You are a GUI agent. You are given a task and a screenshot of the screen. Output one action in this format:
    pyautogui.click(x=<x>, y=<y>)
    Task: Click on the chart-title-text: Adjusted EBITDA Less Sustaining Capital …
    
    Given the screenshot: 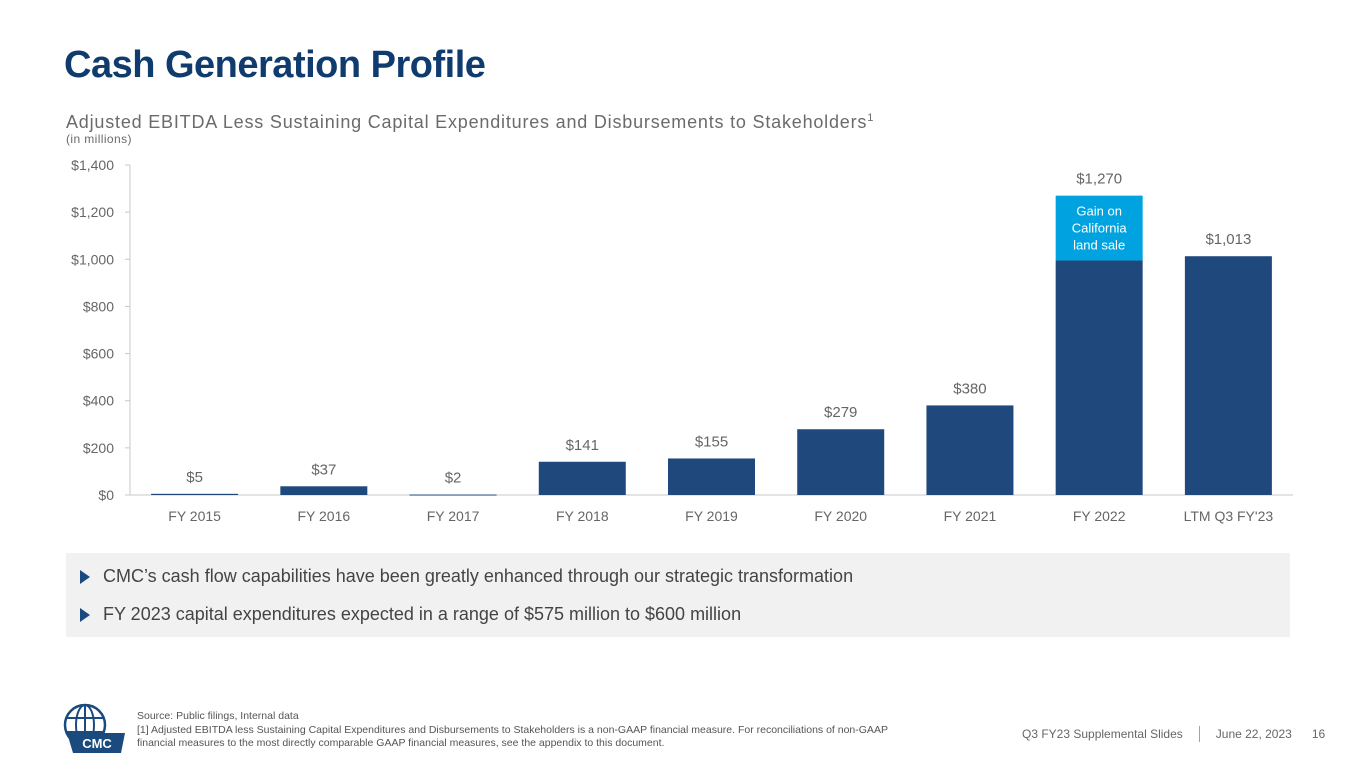 What is the action you would take?
    pyautogui.click(x=467, y=122)
    